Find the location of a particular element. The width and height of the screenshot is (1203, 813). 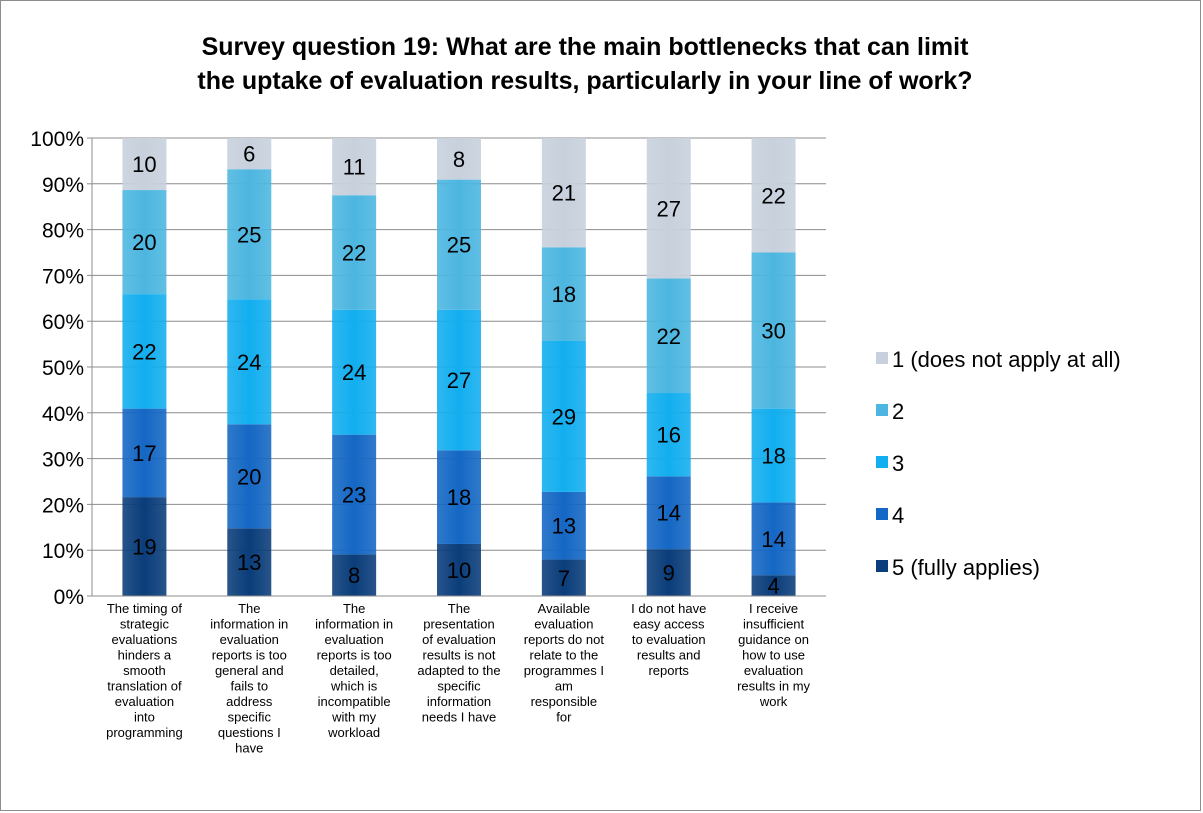

x-tick-label: which is is located at coordinates (354, 686).